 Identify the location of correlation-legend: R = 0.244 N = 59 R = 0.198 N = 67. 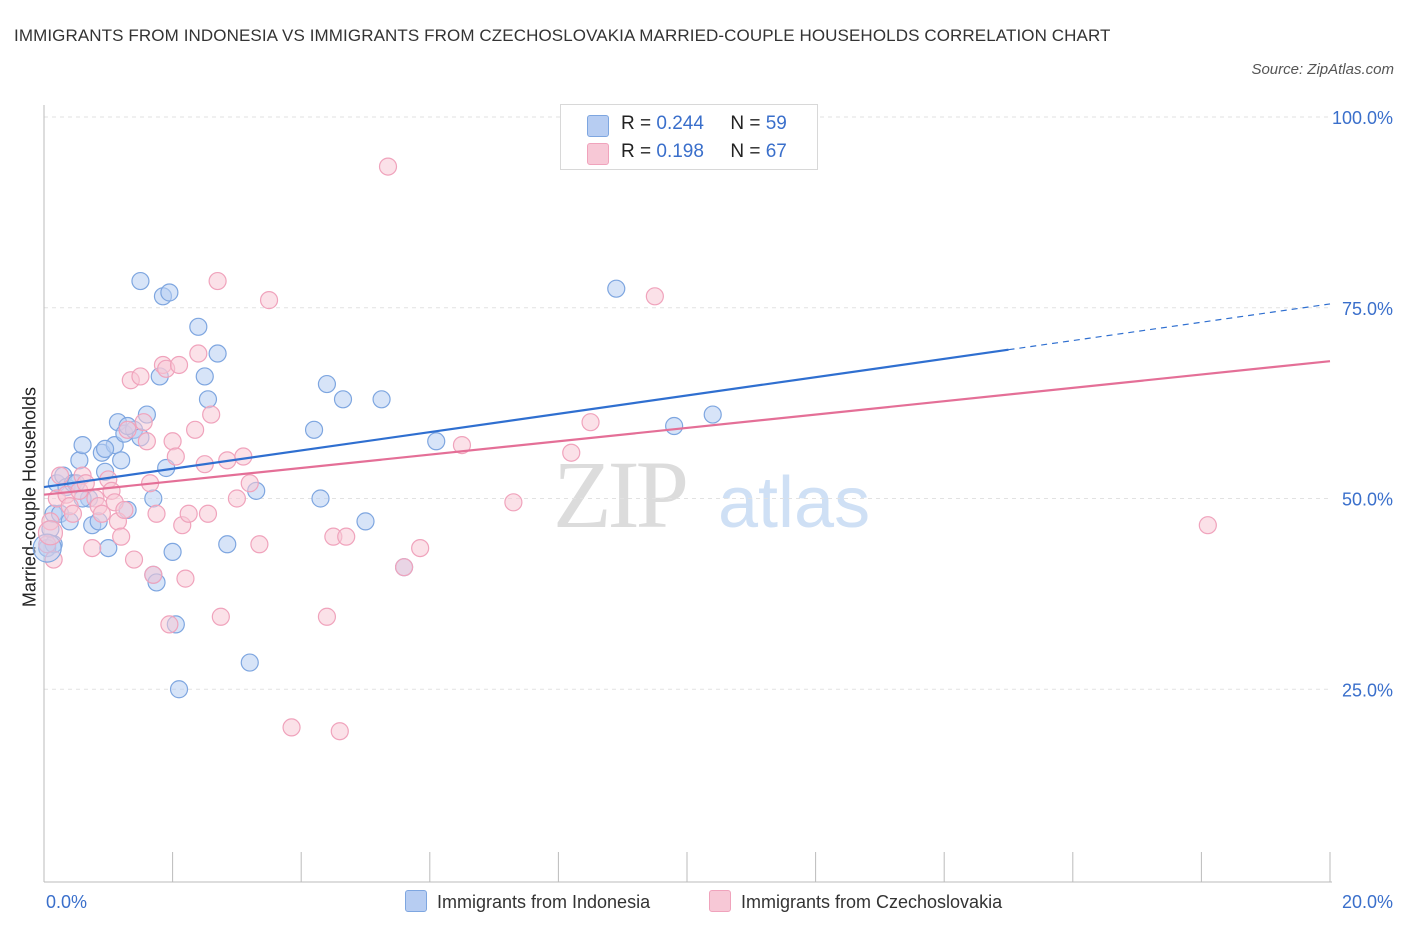
(689, 137).